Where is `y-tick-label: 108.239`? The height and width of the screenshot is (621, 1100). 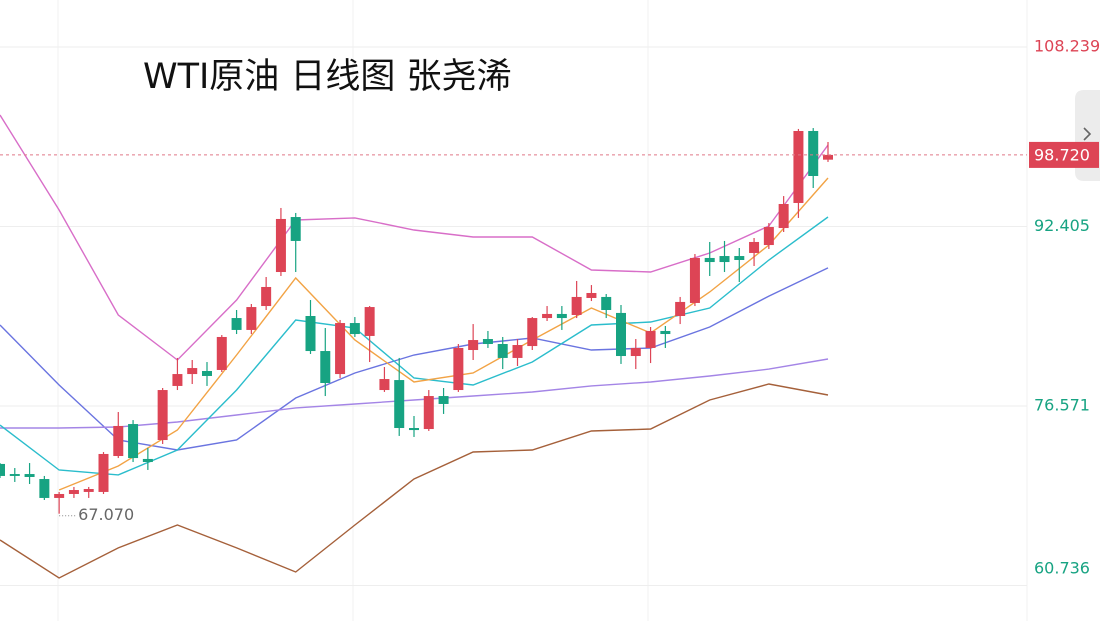
y-tick-label: 108.239 is located at coordinates (1067, 46).